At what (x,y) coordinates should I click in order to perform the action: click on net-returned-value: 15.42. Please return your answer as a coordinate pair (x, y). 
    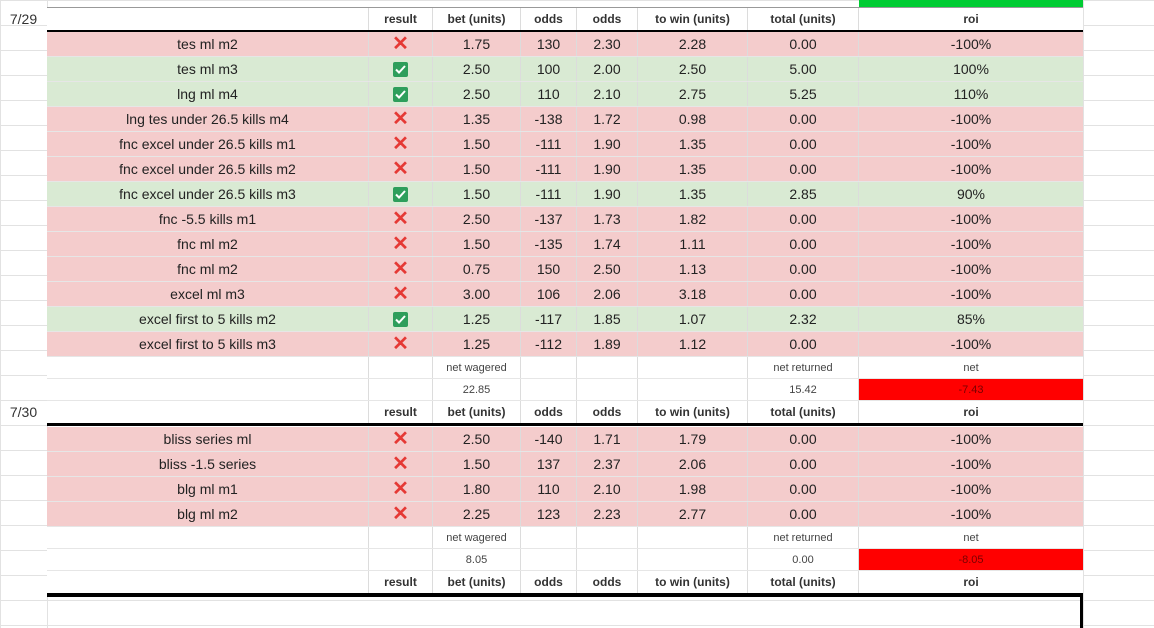
    Looking at the image, I should click on (803, 389).